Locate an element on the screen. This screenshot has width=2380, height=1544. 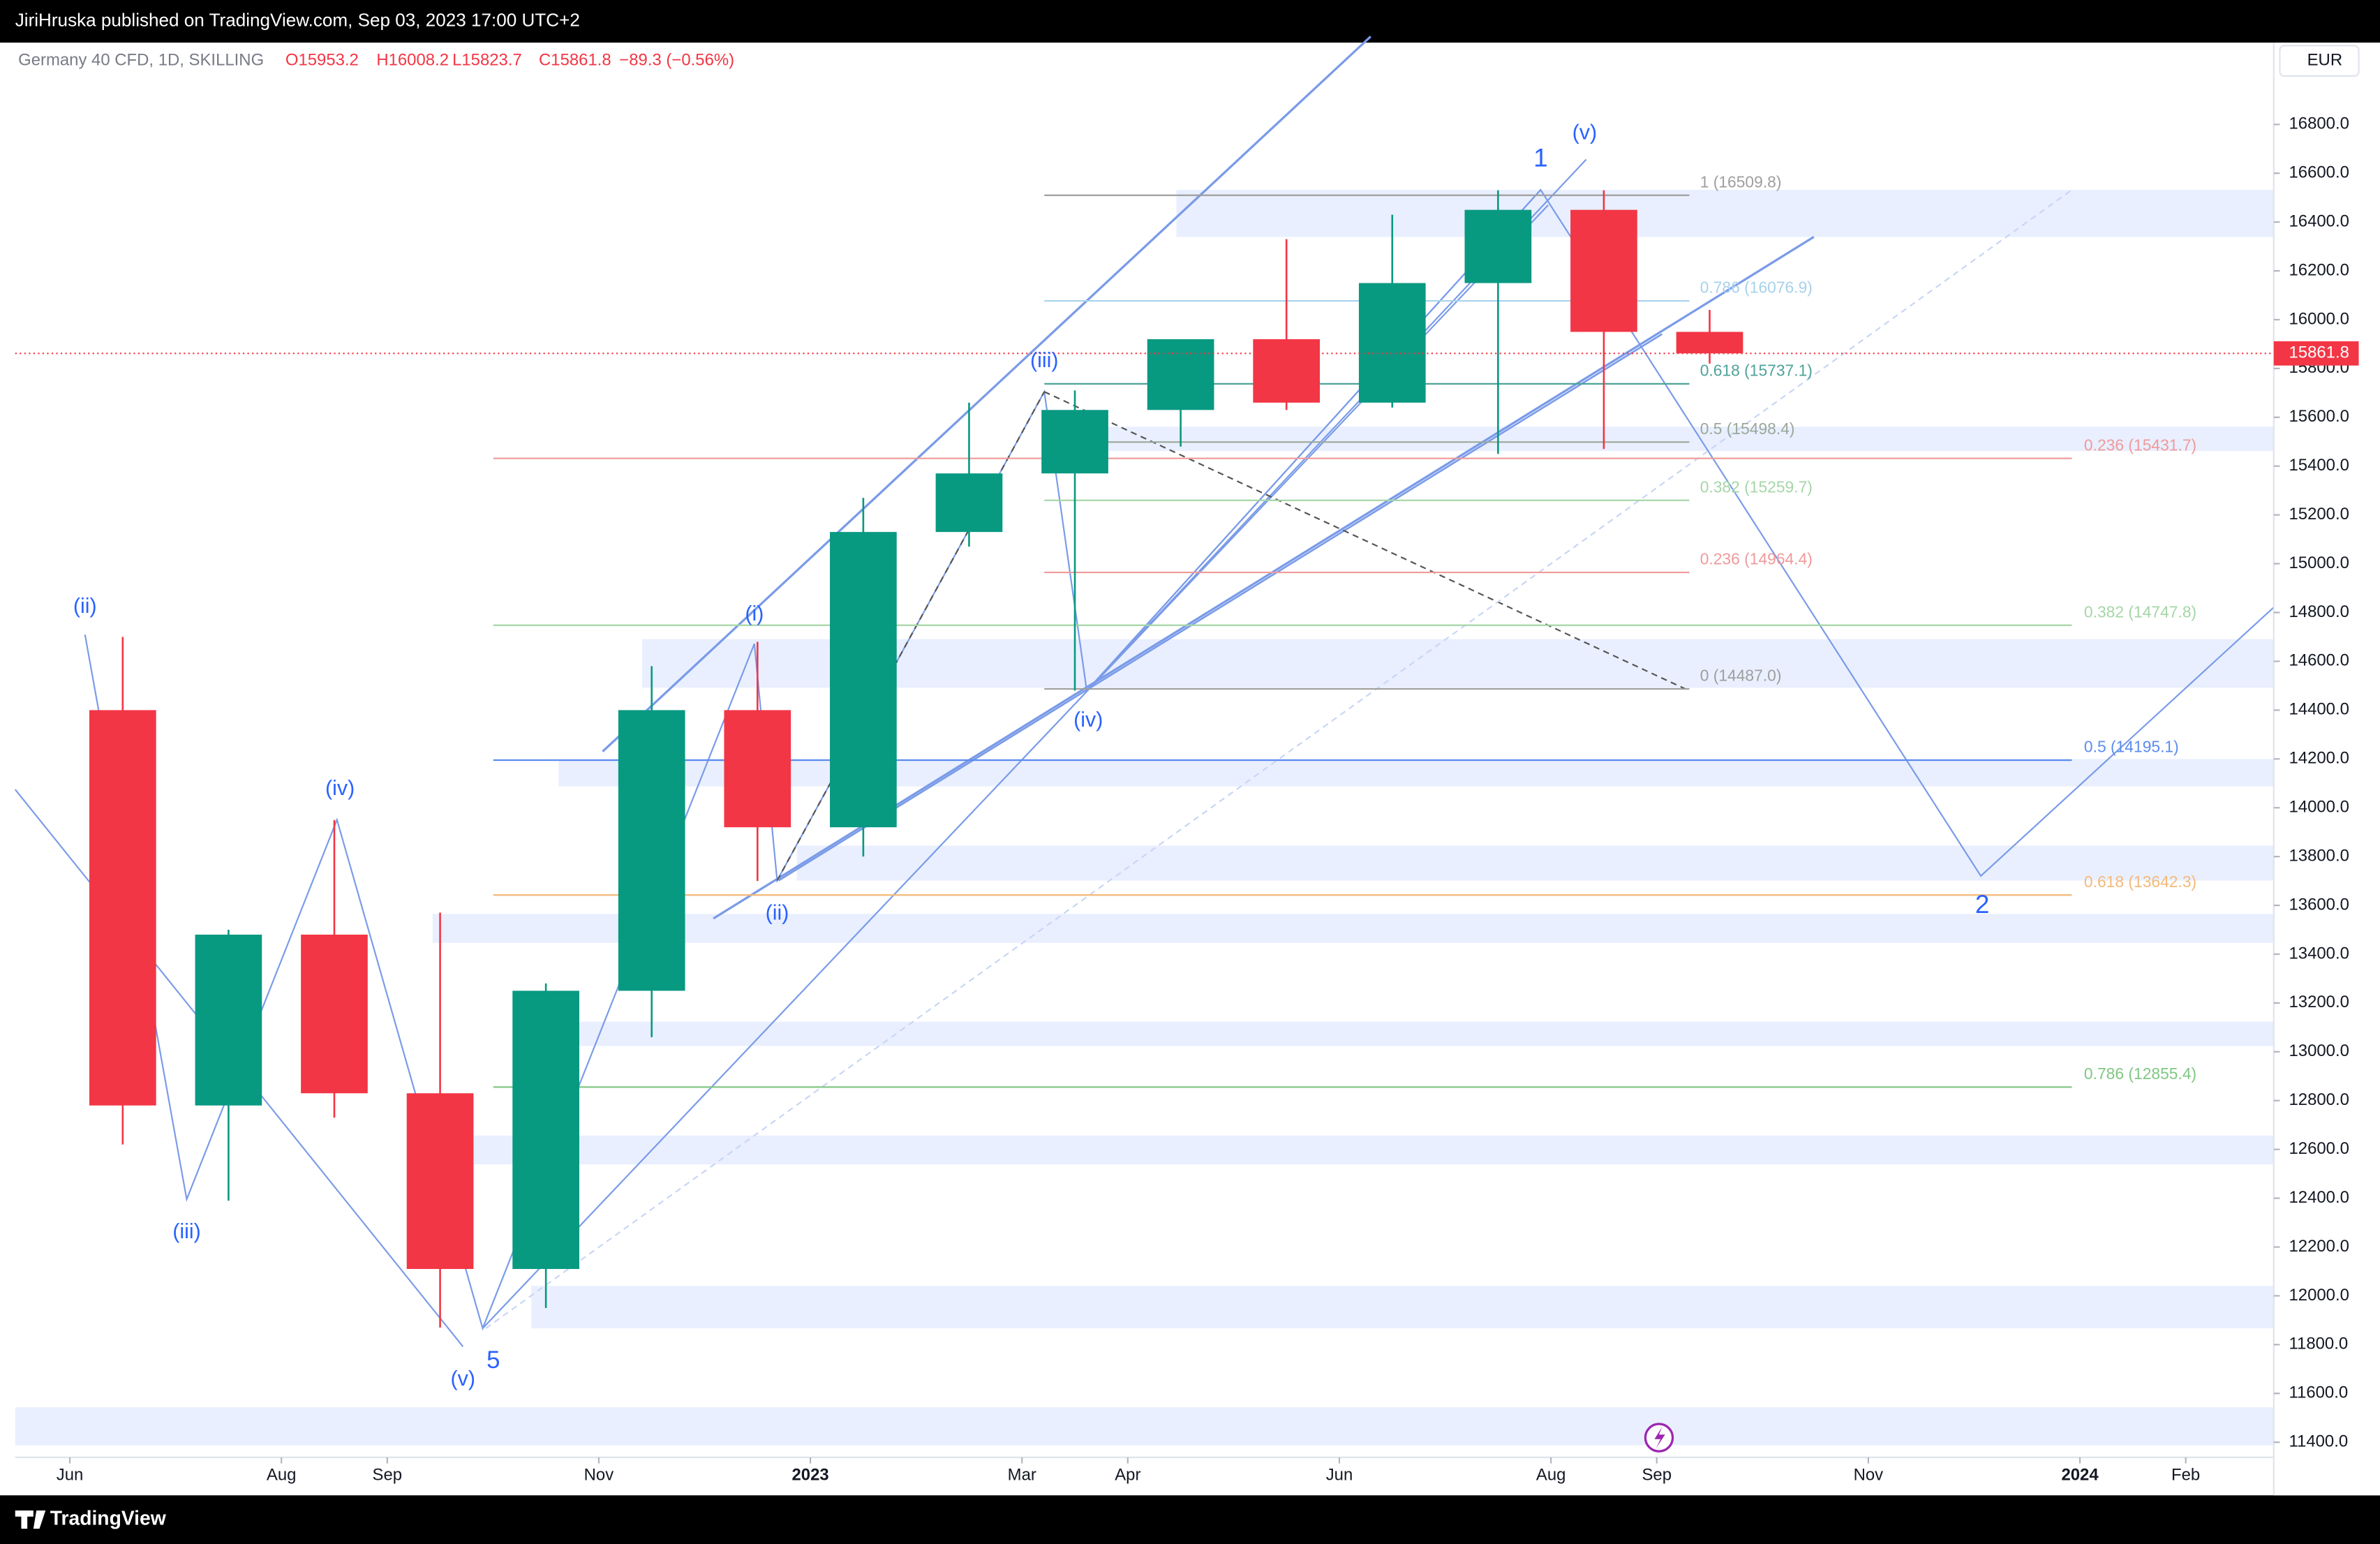
y-tick-label: 12400.0 is located at coordinates (2319, 1197).